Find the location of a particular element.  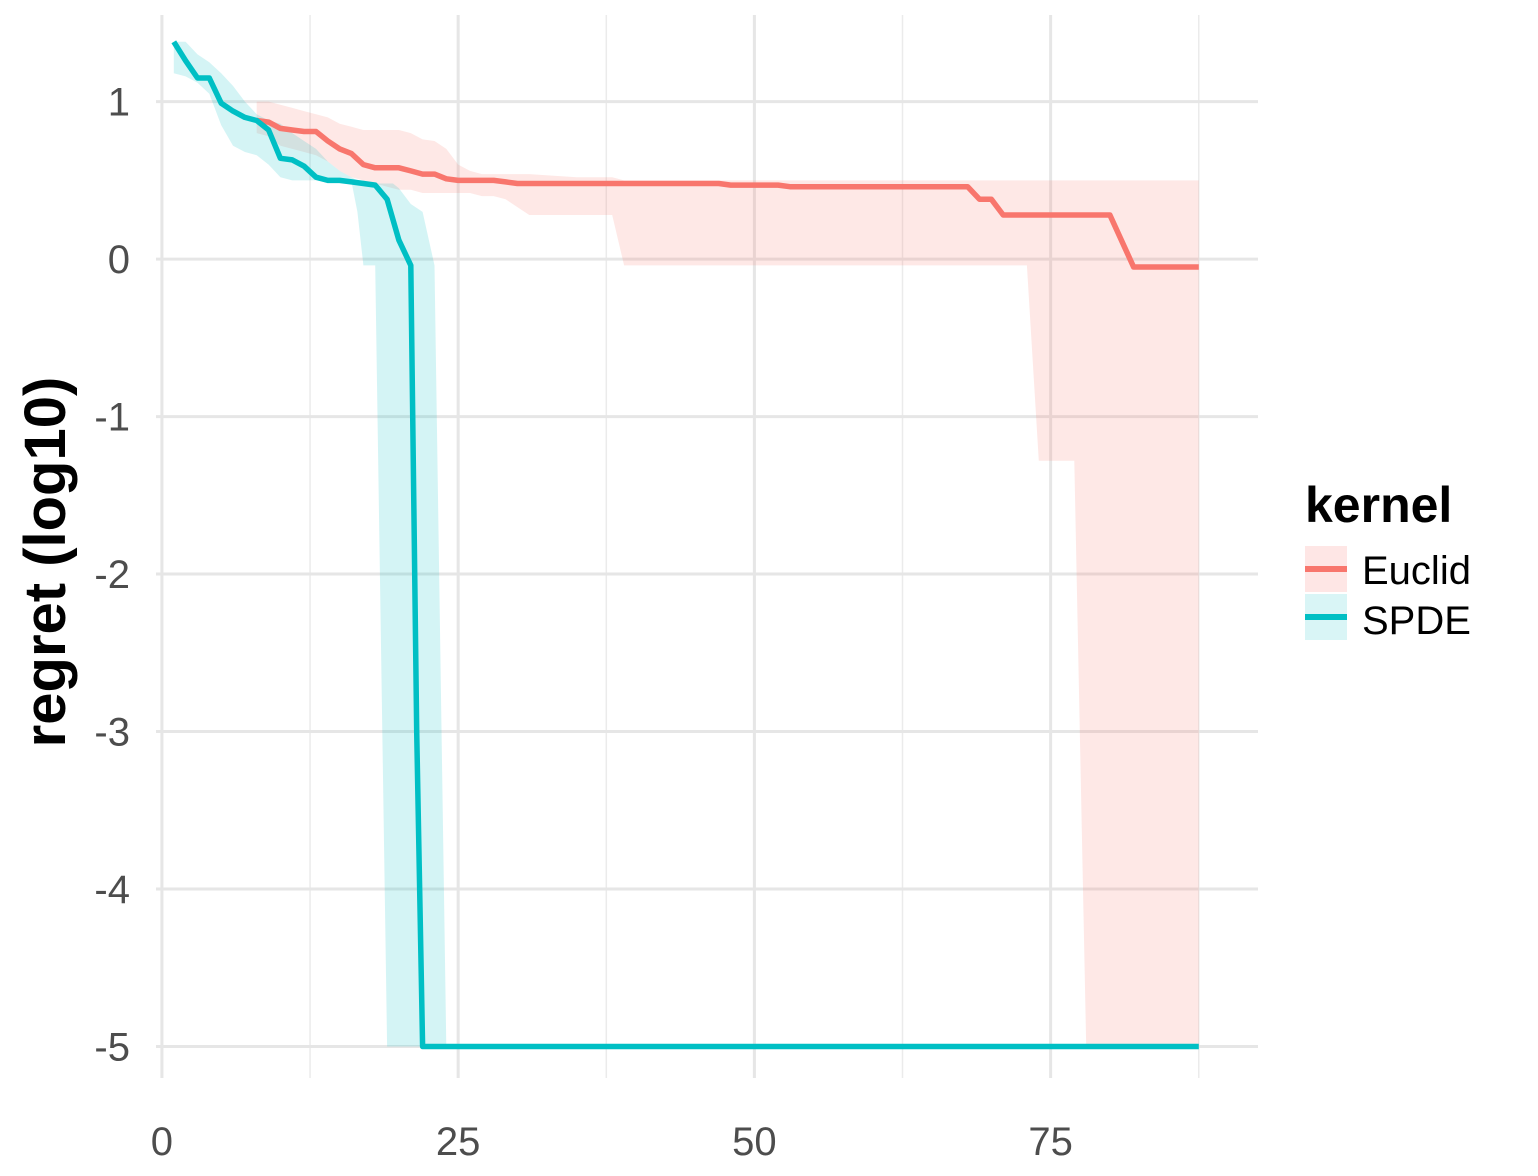

line-euclid is located at coordinates (727, 193).